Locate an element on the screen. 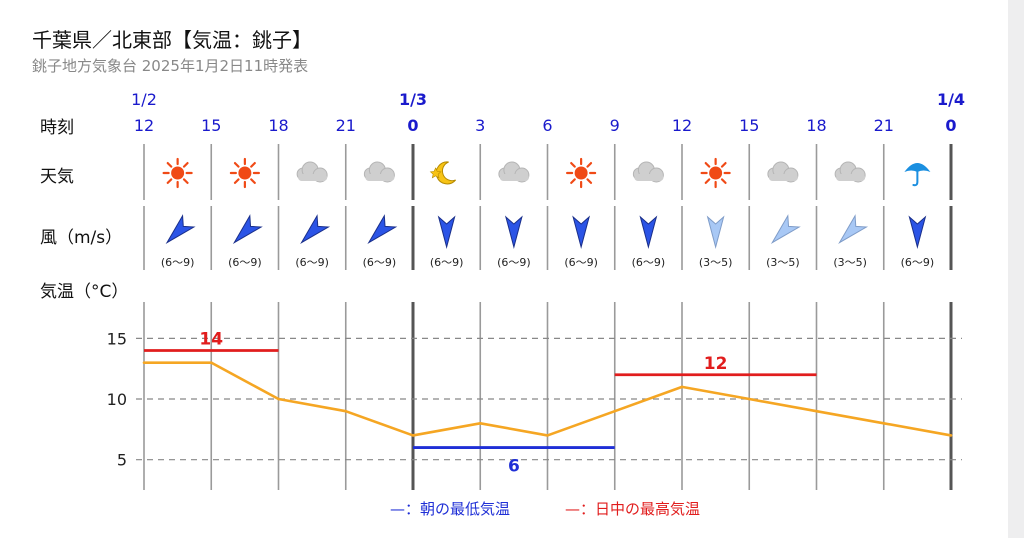  date-label: 1/3 is located at coordinates (413, 99).